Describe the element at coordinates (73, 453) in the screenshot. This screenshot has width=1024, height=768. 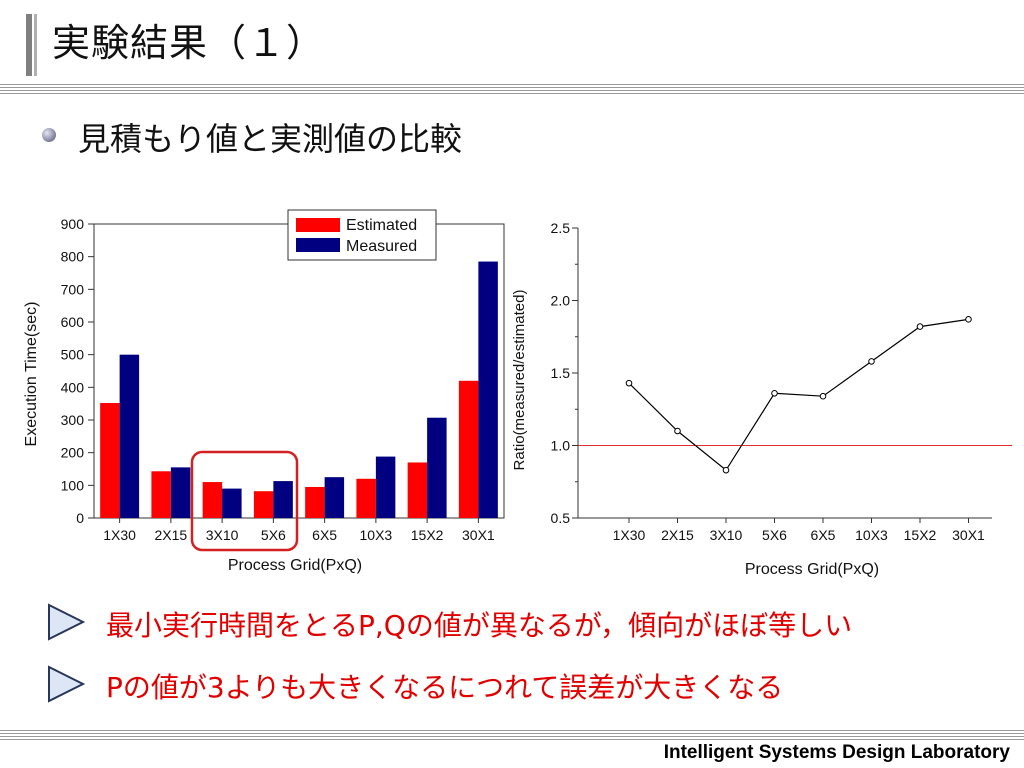
I see `bar-ytick-label: 200` at that location.